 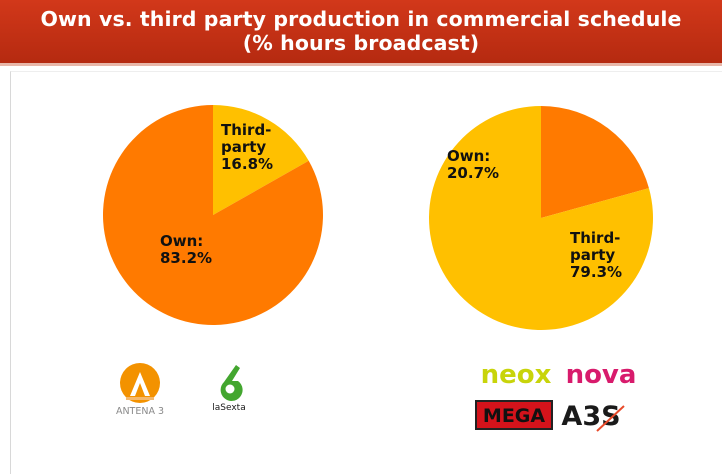 What do you see at coordinates (247, 147) in the screenshot?
I see `pie-left-label-third-party: Third-party 16.8%` at bounding box center [247, 147].